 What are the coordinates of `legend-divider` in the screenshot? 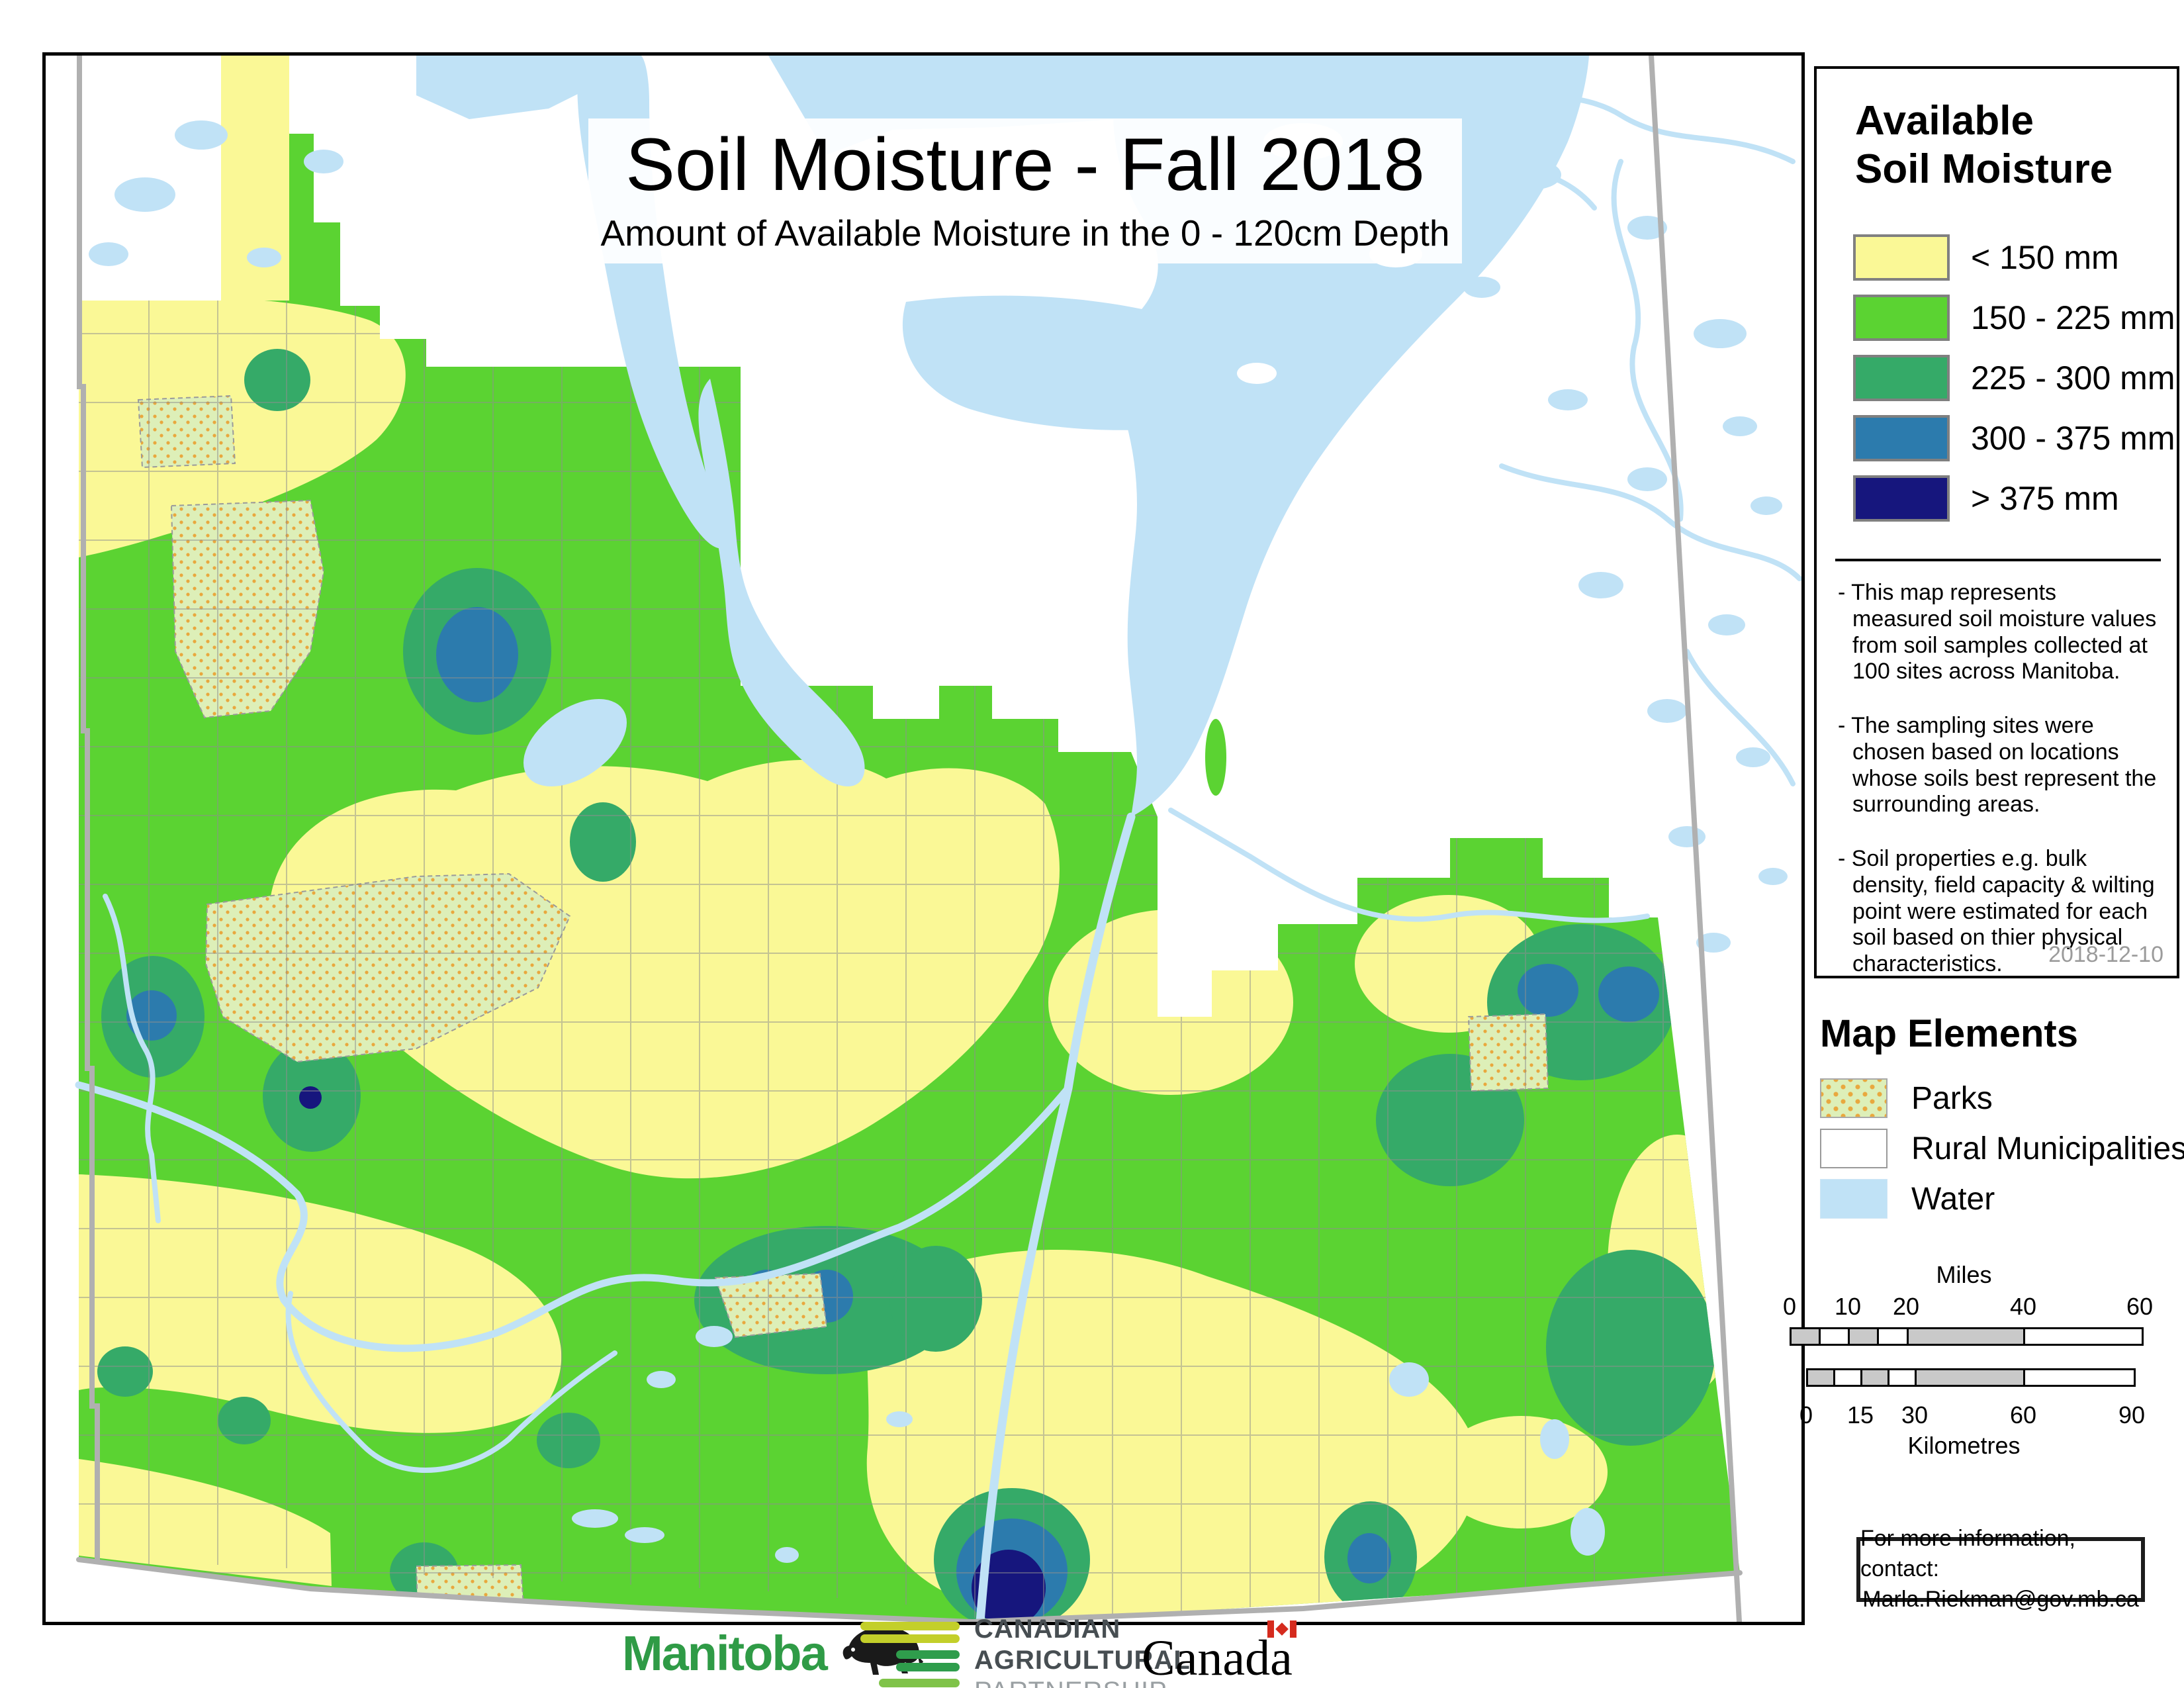 It's located at (1998, 560).